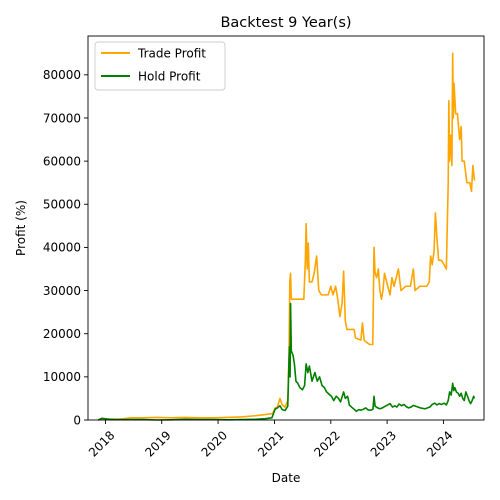  Describe the element at coordinates (62, 75) in the screenshot. I see `y-tick-label: 80000` at that location.